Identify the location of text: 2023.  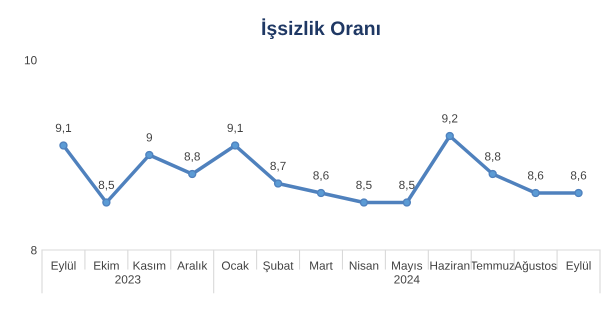
(127, 279).